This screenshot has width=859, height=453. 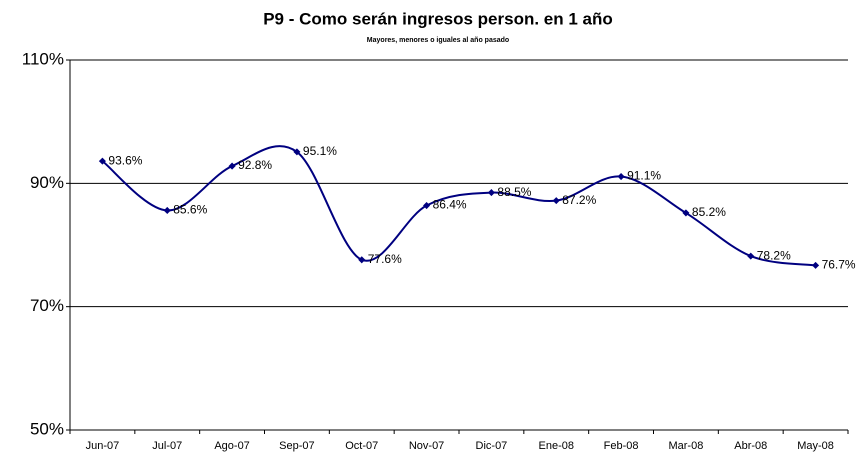 What do you see at coordinates (514, 192) in the screenshot?
I see `data-label: 88.5%` at bounding box center [514, 192].